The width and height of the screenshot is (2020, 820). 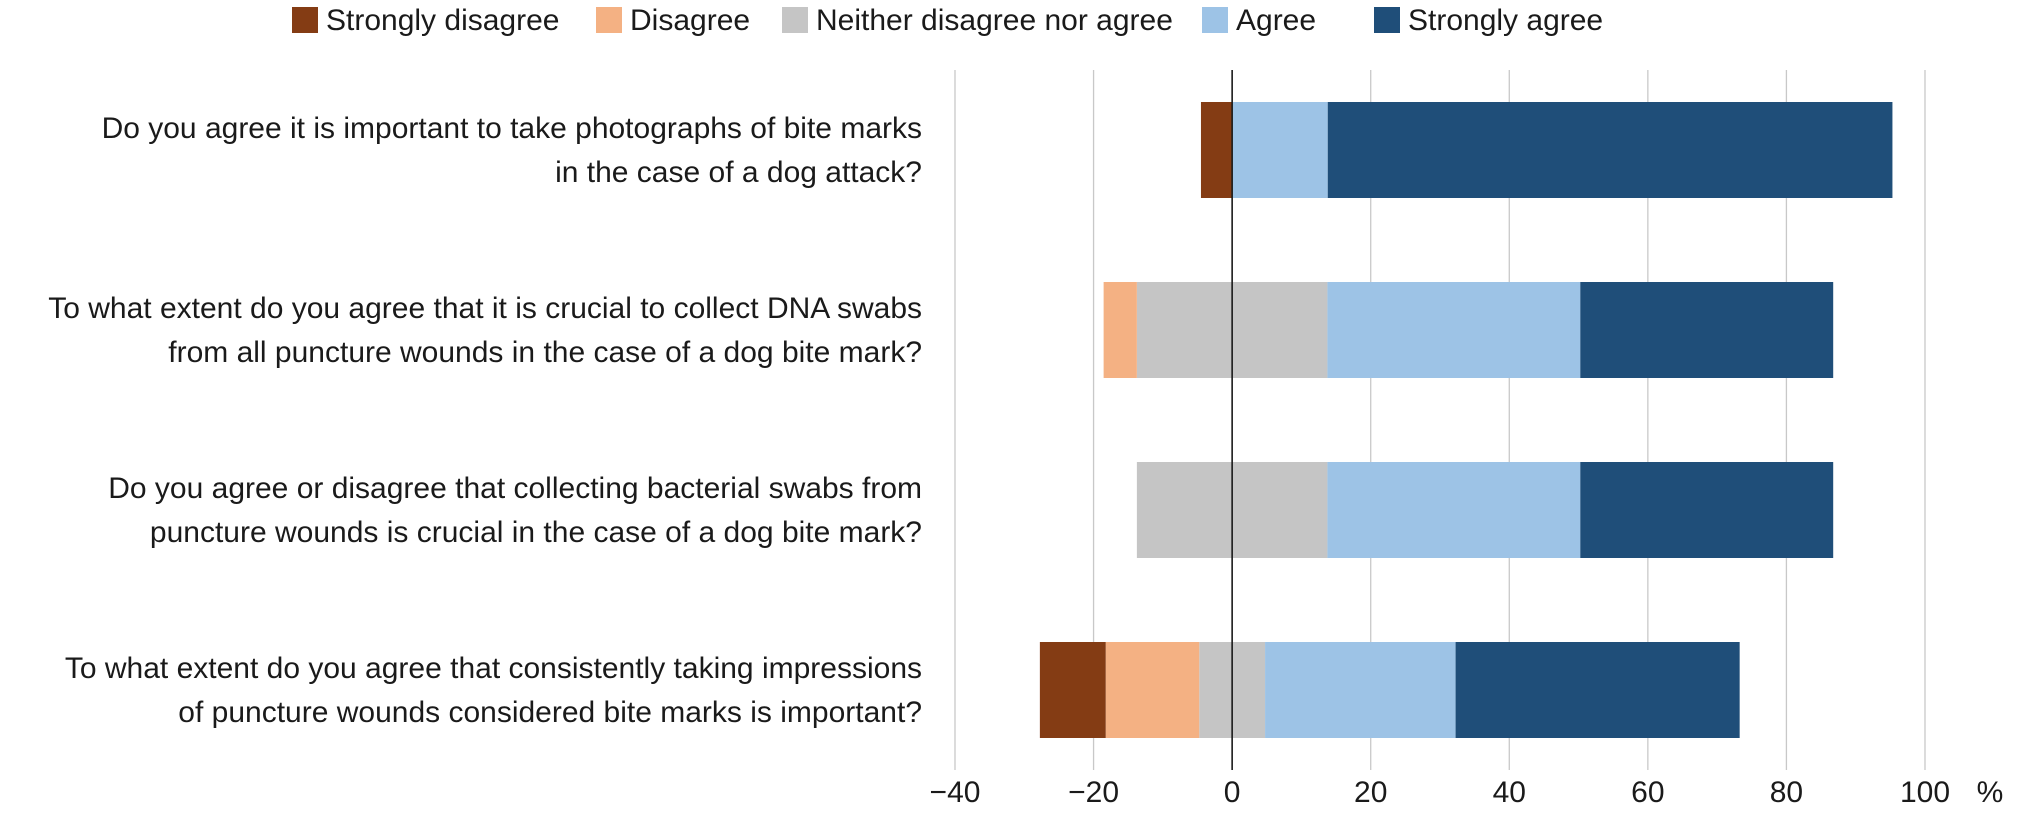 What do you see at coordinates (1990, 792) in the screenshot?
I see `x-unit-label: %` at bounding box center [1990, 792].